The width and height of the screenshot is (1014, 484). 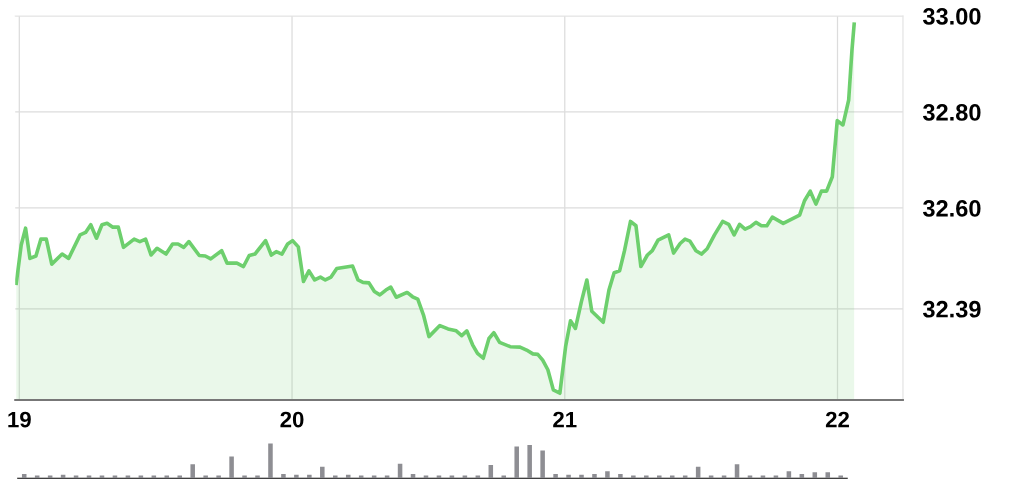 What do you see at coordinates (951, 208) in the screenshot?
I see `y-tick-label: 32.60` at bounding box center [951, 208].